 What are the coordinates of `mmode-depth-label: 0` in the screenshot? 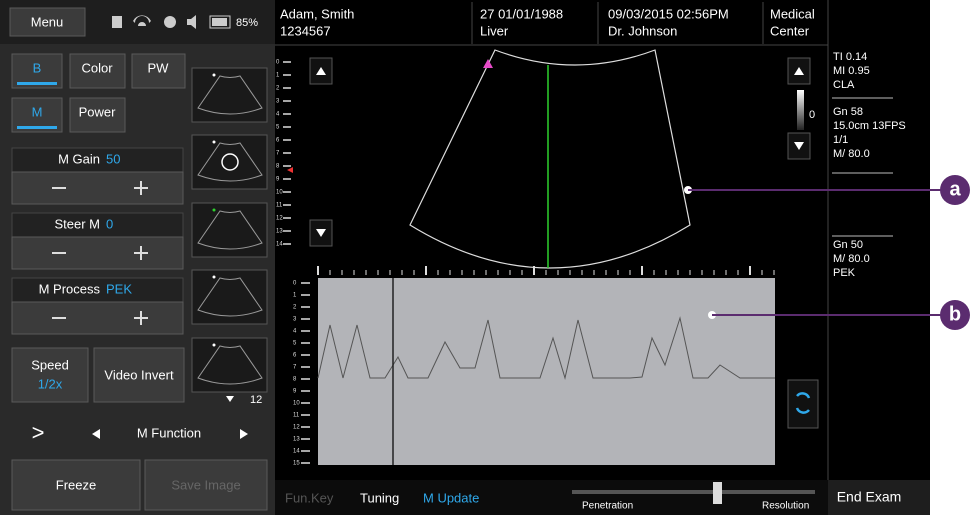 It's located at (295, 284).